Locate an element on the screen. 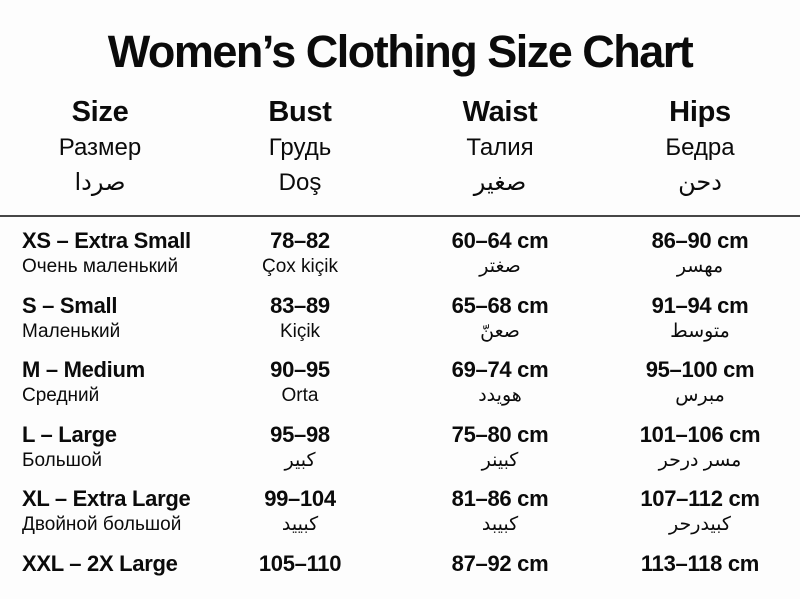 The width and height of the screenshot is (800, 599). bust-translation: كبييد is located at coordinates (300, 525).